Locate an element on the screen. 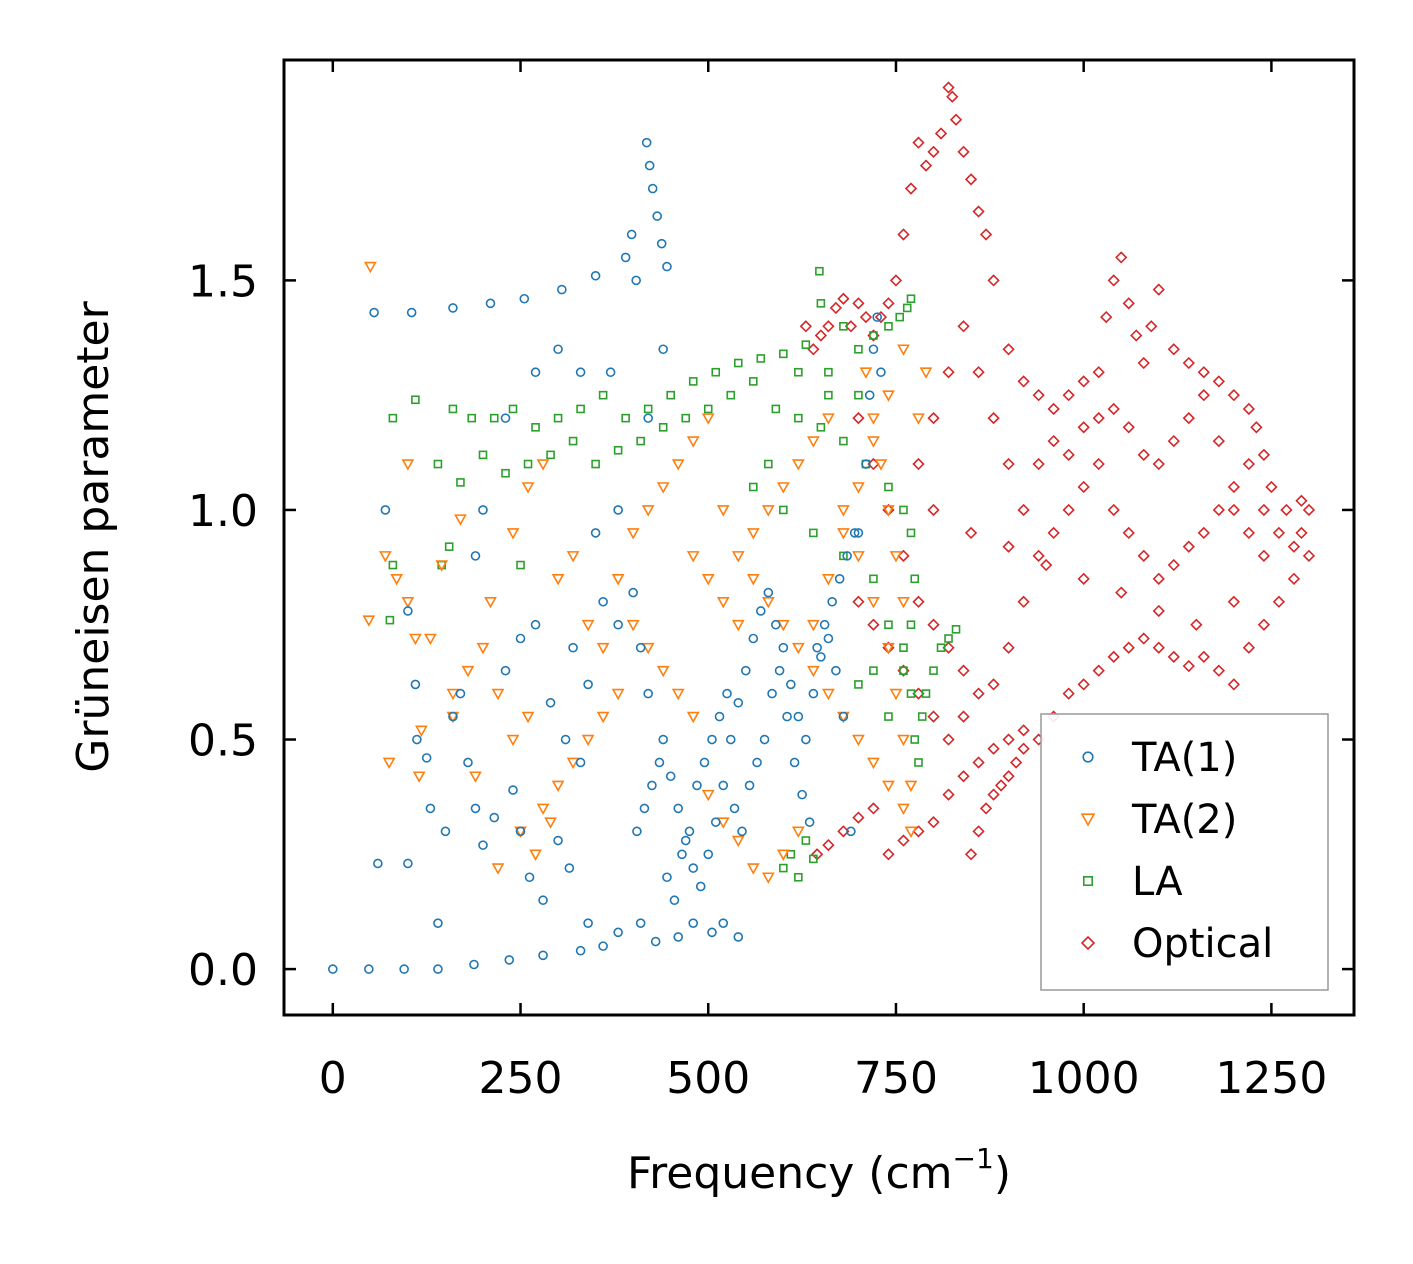 This screenshot has height=1264, width=1413. legend-label-ta-1: TA(1) is located at coordinates (1184, 758).